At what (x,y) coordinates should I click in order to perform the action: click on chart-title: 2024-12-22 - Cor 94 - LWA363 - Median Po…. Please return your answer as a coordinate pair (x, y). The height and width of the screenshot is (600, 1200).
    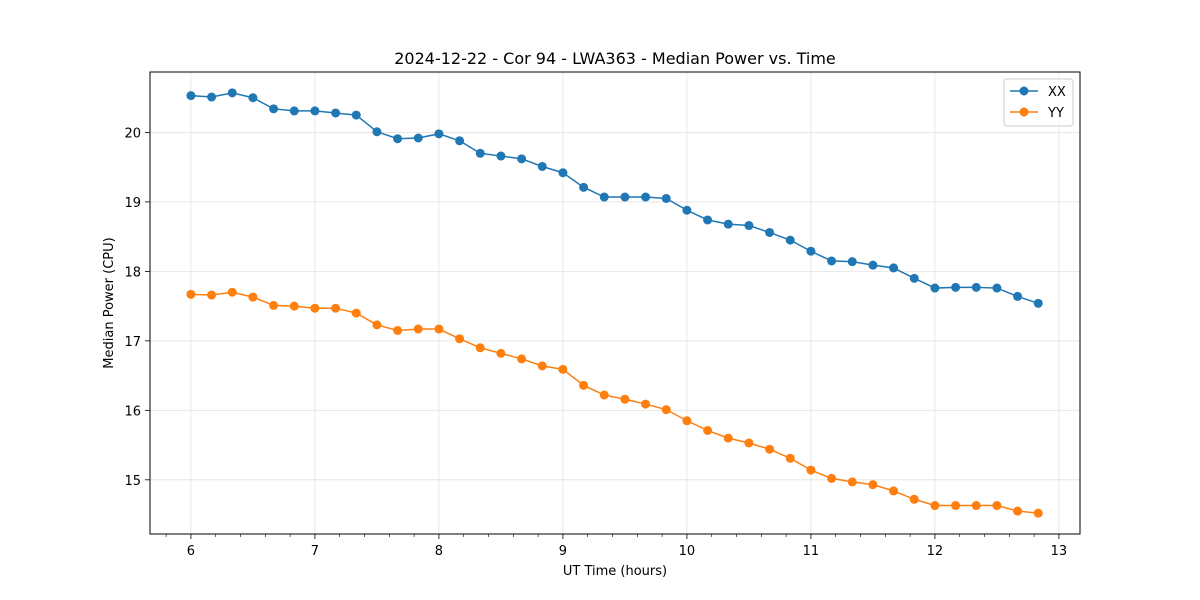
    Looking at the image, I should click on (615, 58).